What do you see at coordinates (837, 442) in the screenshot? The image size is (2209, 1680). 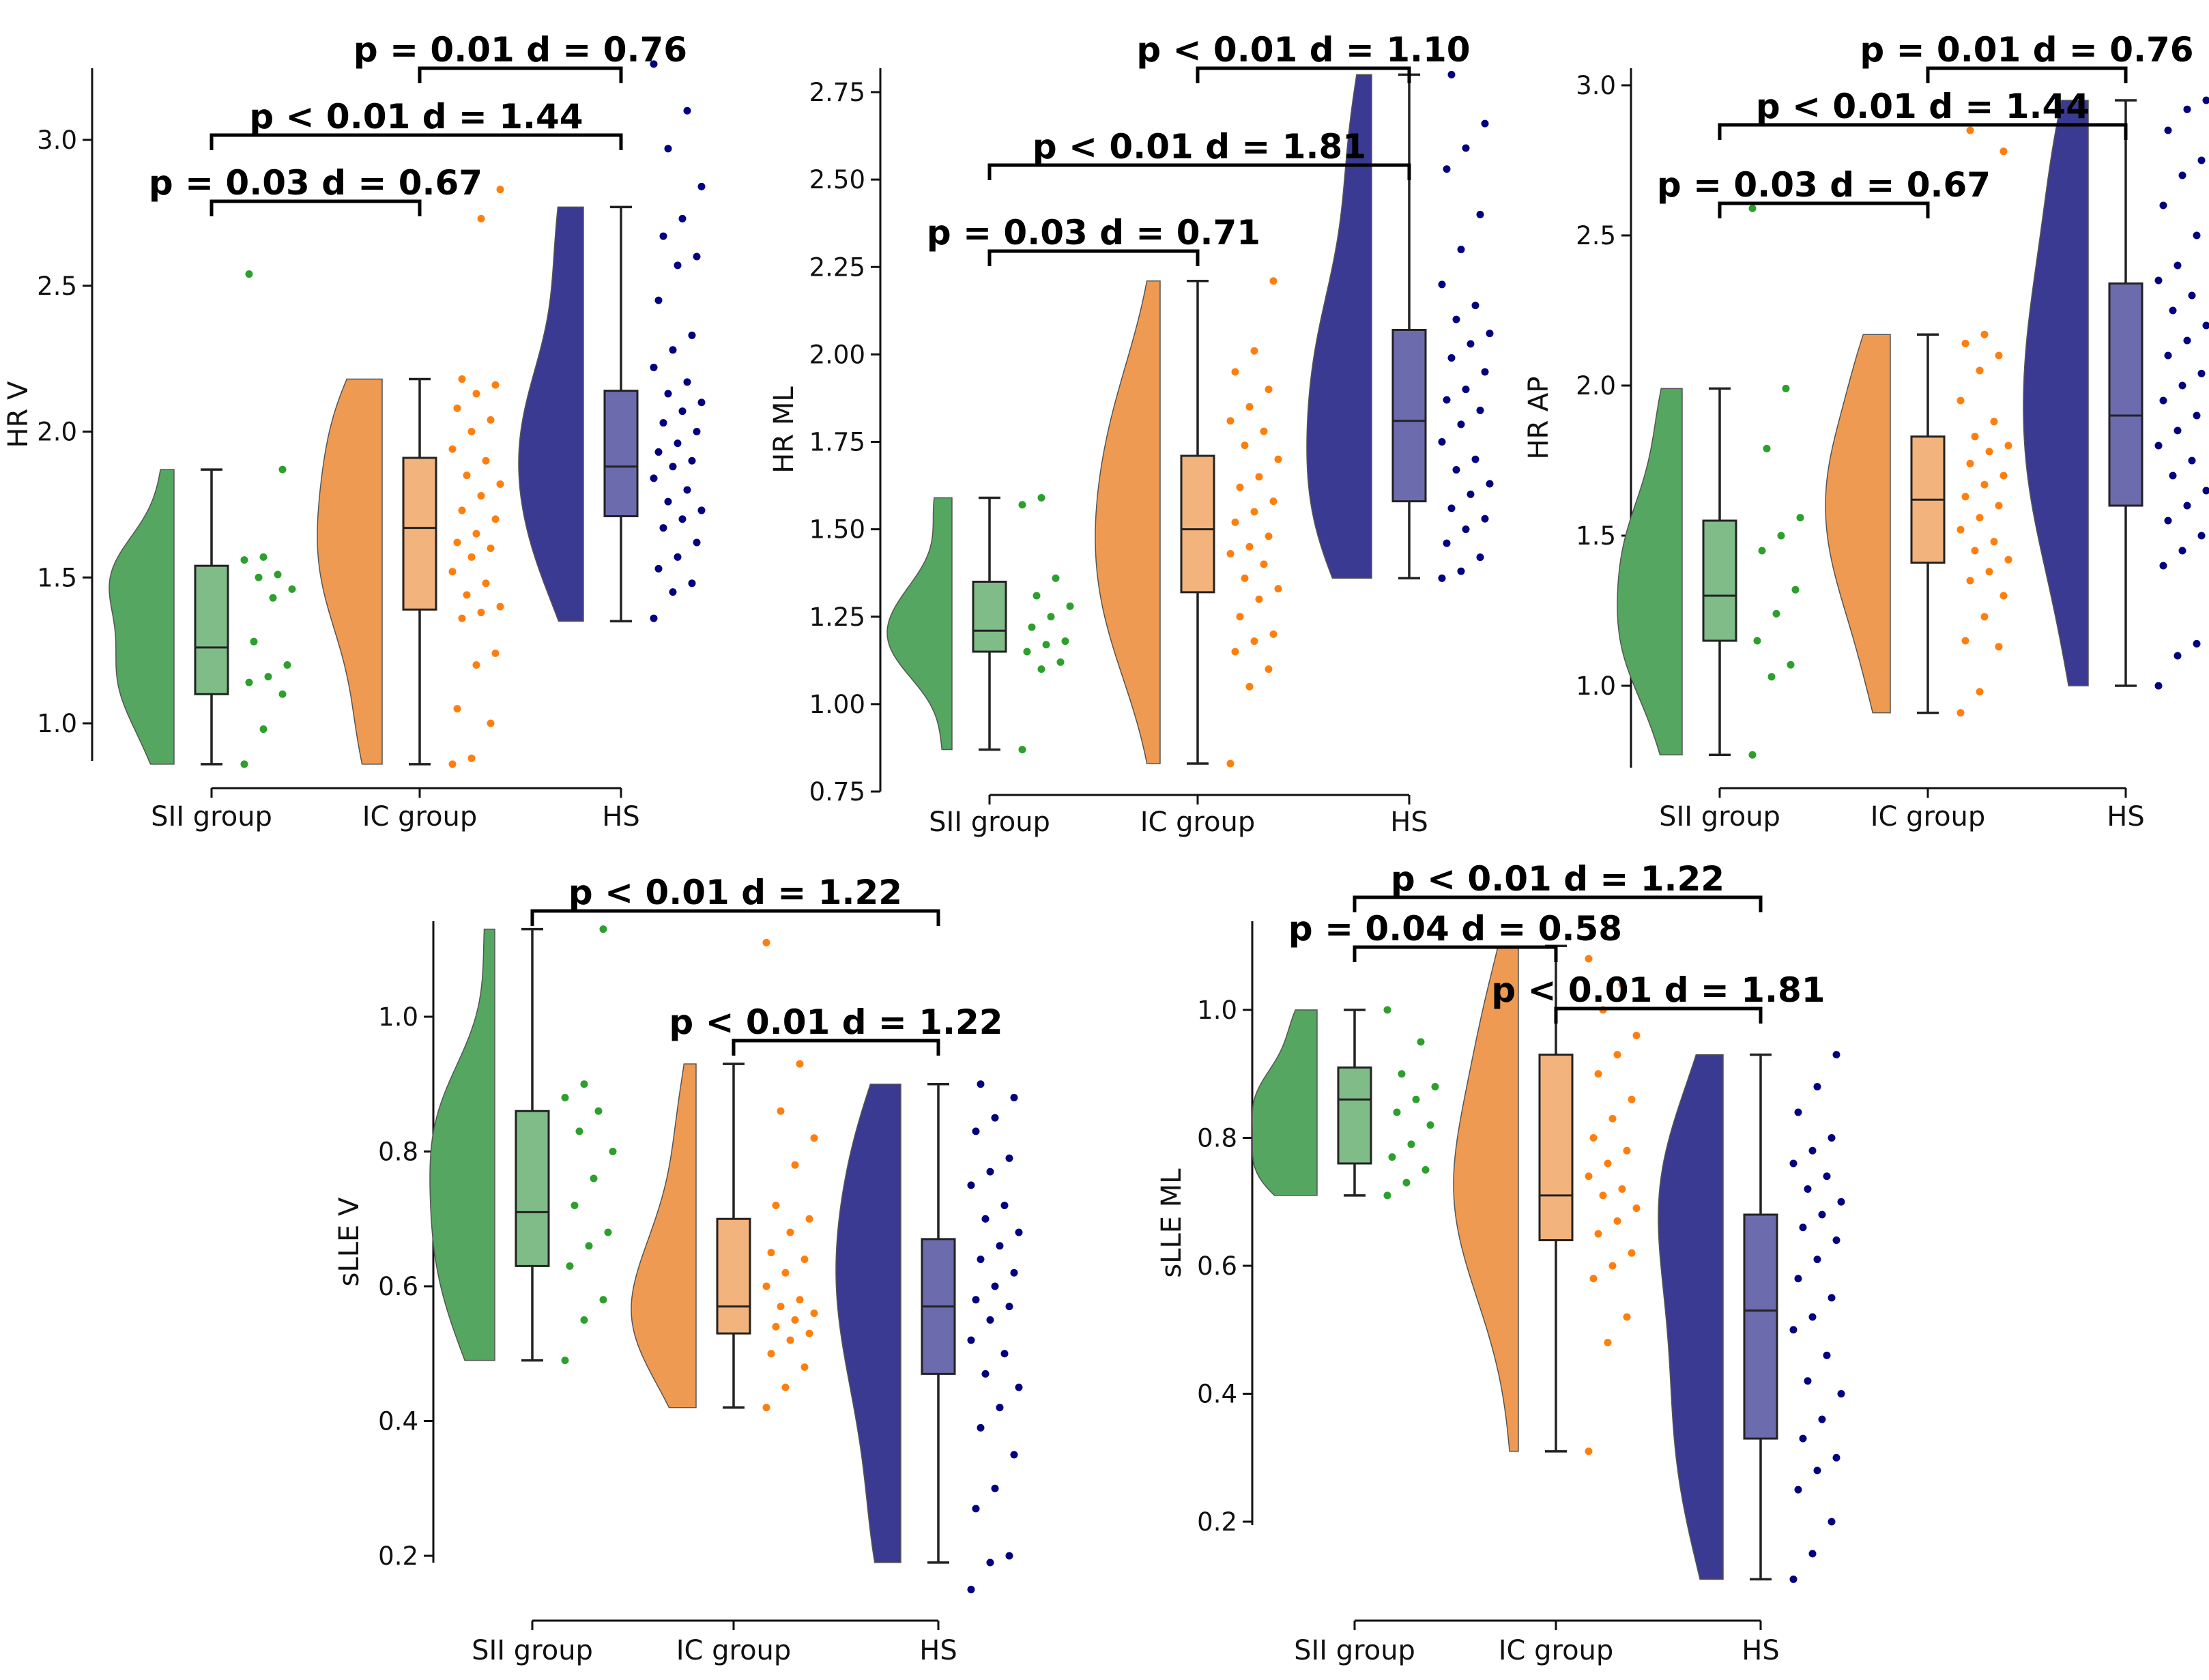 I see `y-tick-label: 1.75` at bounding box center [837, 442].